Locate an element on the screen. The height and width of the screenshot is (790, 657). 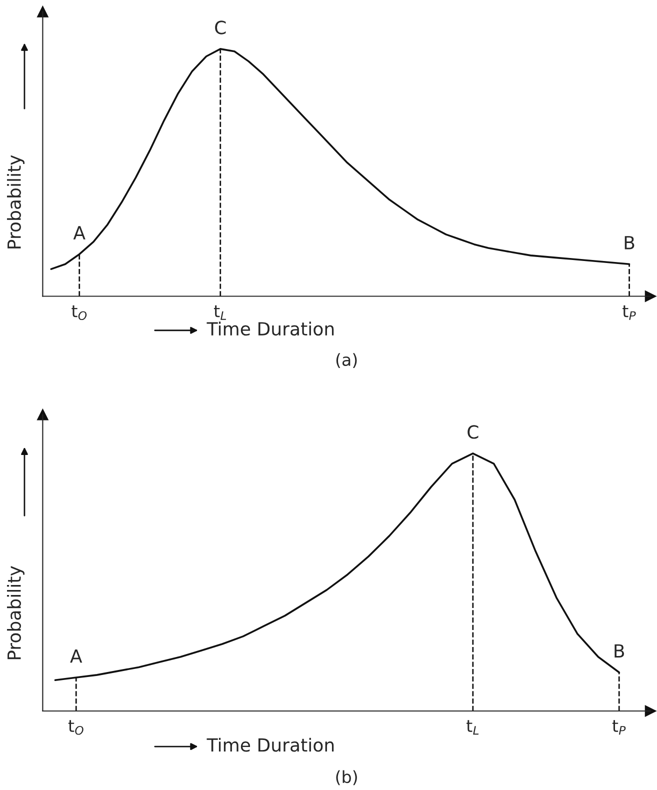
text: (b) is located at coordinates (346, 778).